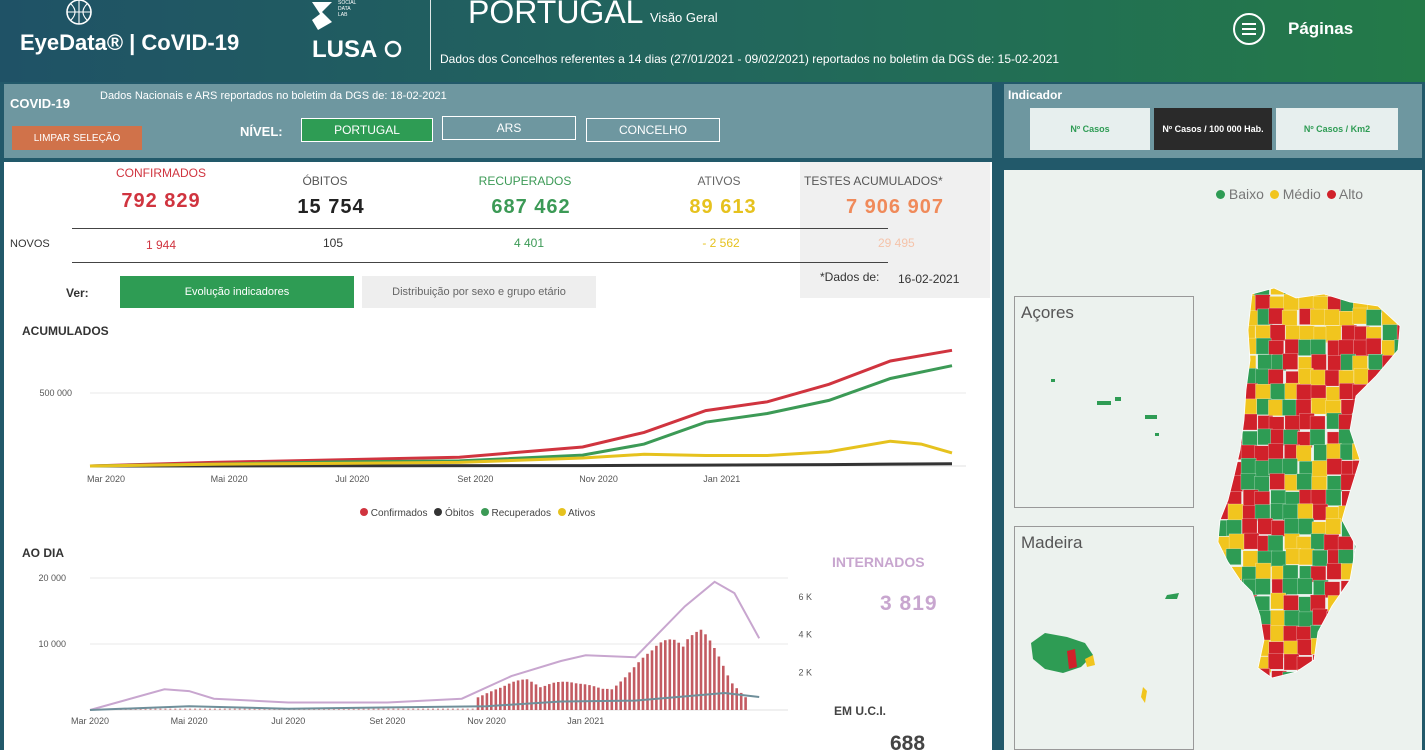 This screenshot has width=1425, height=750. Describe the element at coordinates (425, 645) in the screenshot. I see `series-line` at that location.